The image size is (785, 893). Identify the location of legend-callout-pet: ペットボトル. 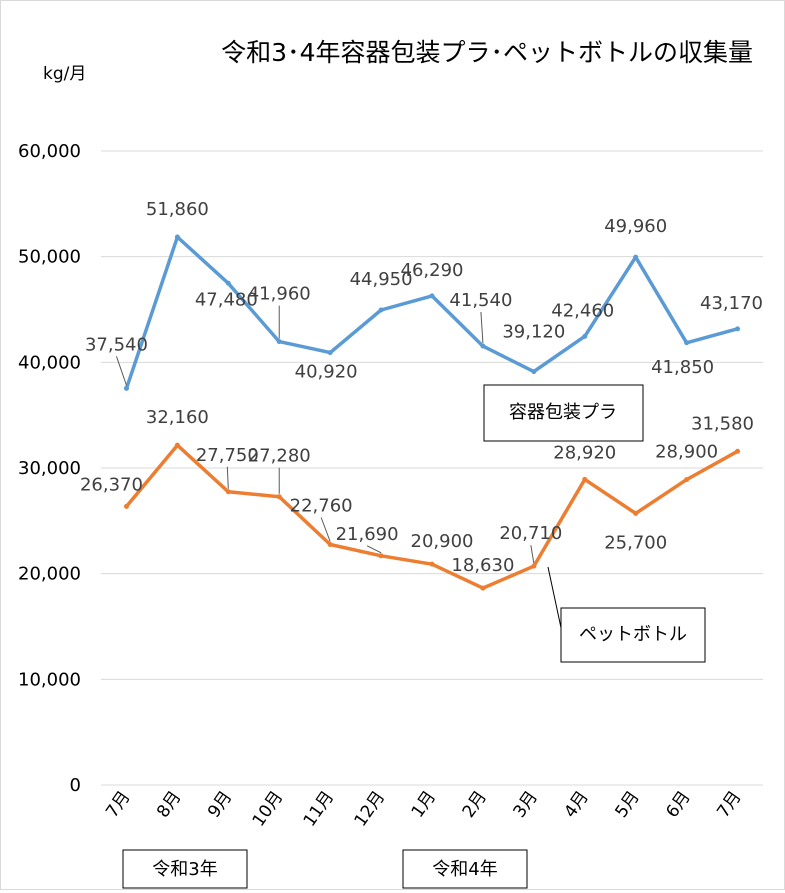
(633, 635).